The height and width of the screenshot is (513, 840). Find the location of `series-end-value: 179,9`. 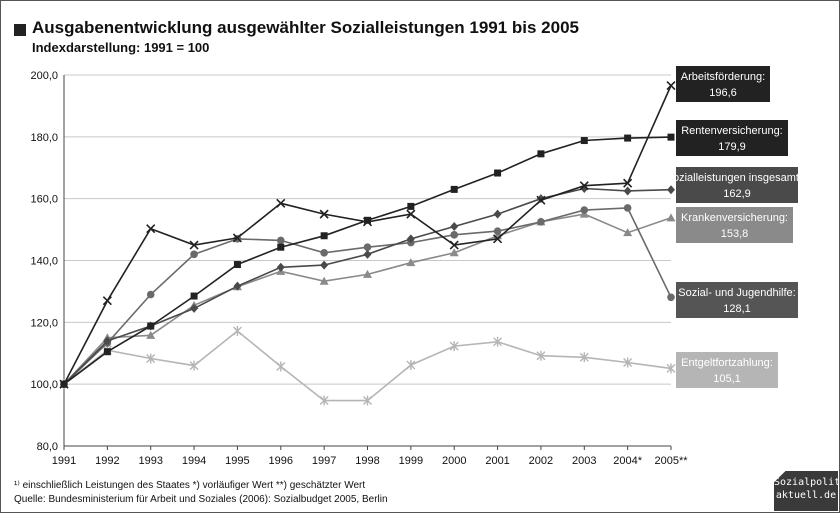

series-end-value: 179,9 is located at coordinates (732, 147).